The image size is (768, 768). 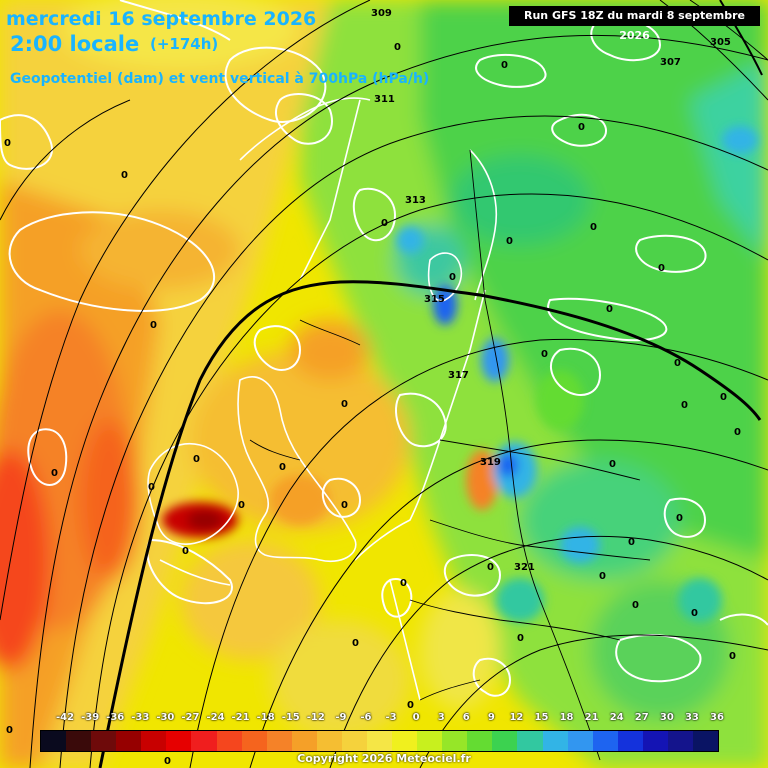 What do you see at coordinates (184, 44) in the screenshot?
I see `forecast-lead-time: (+174h)` at bounding box center [184, 44].